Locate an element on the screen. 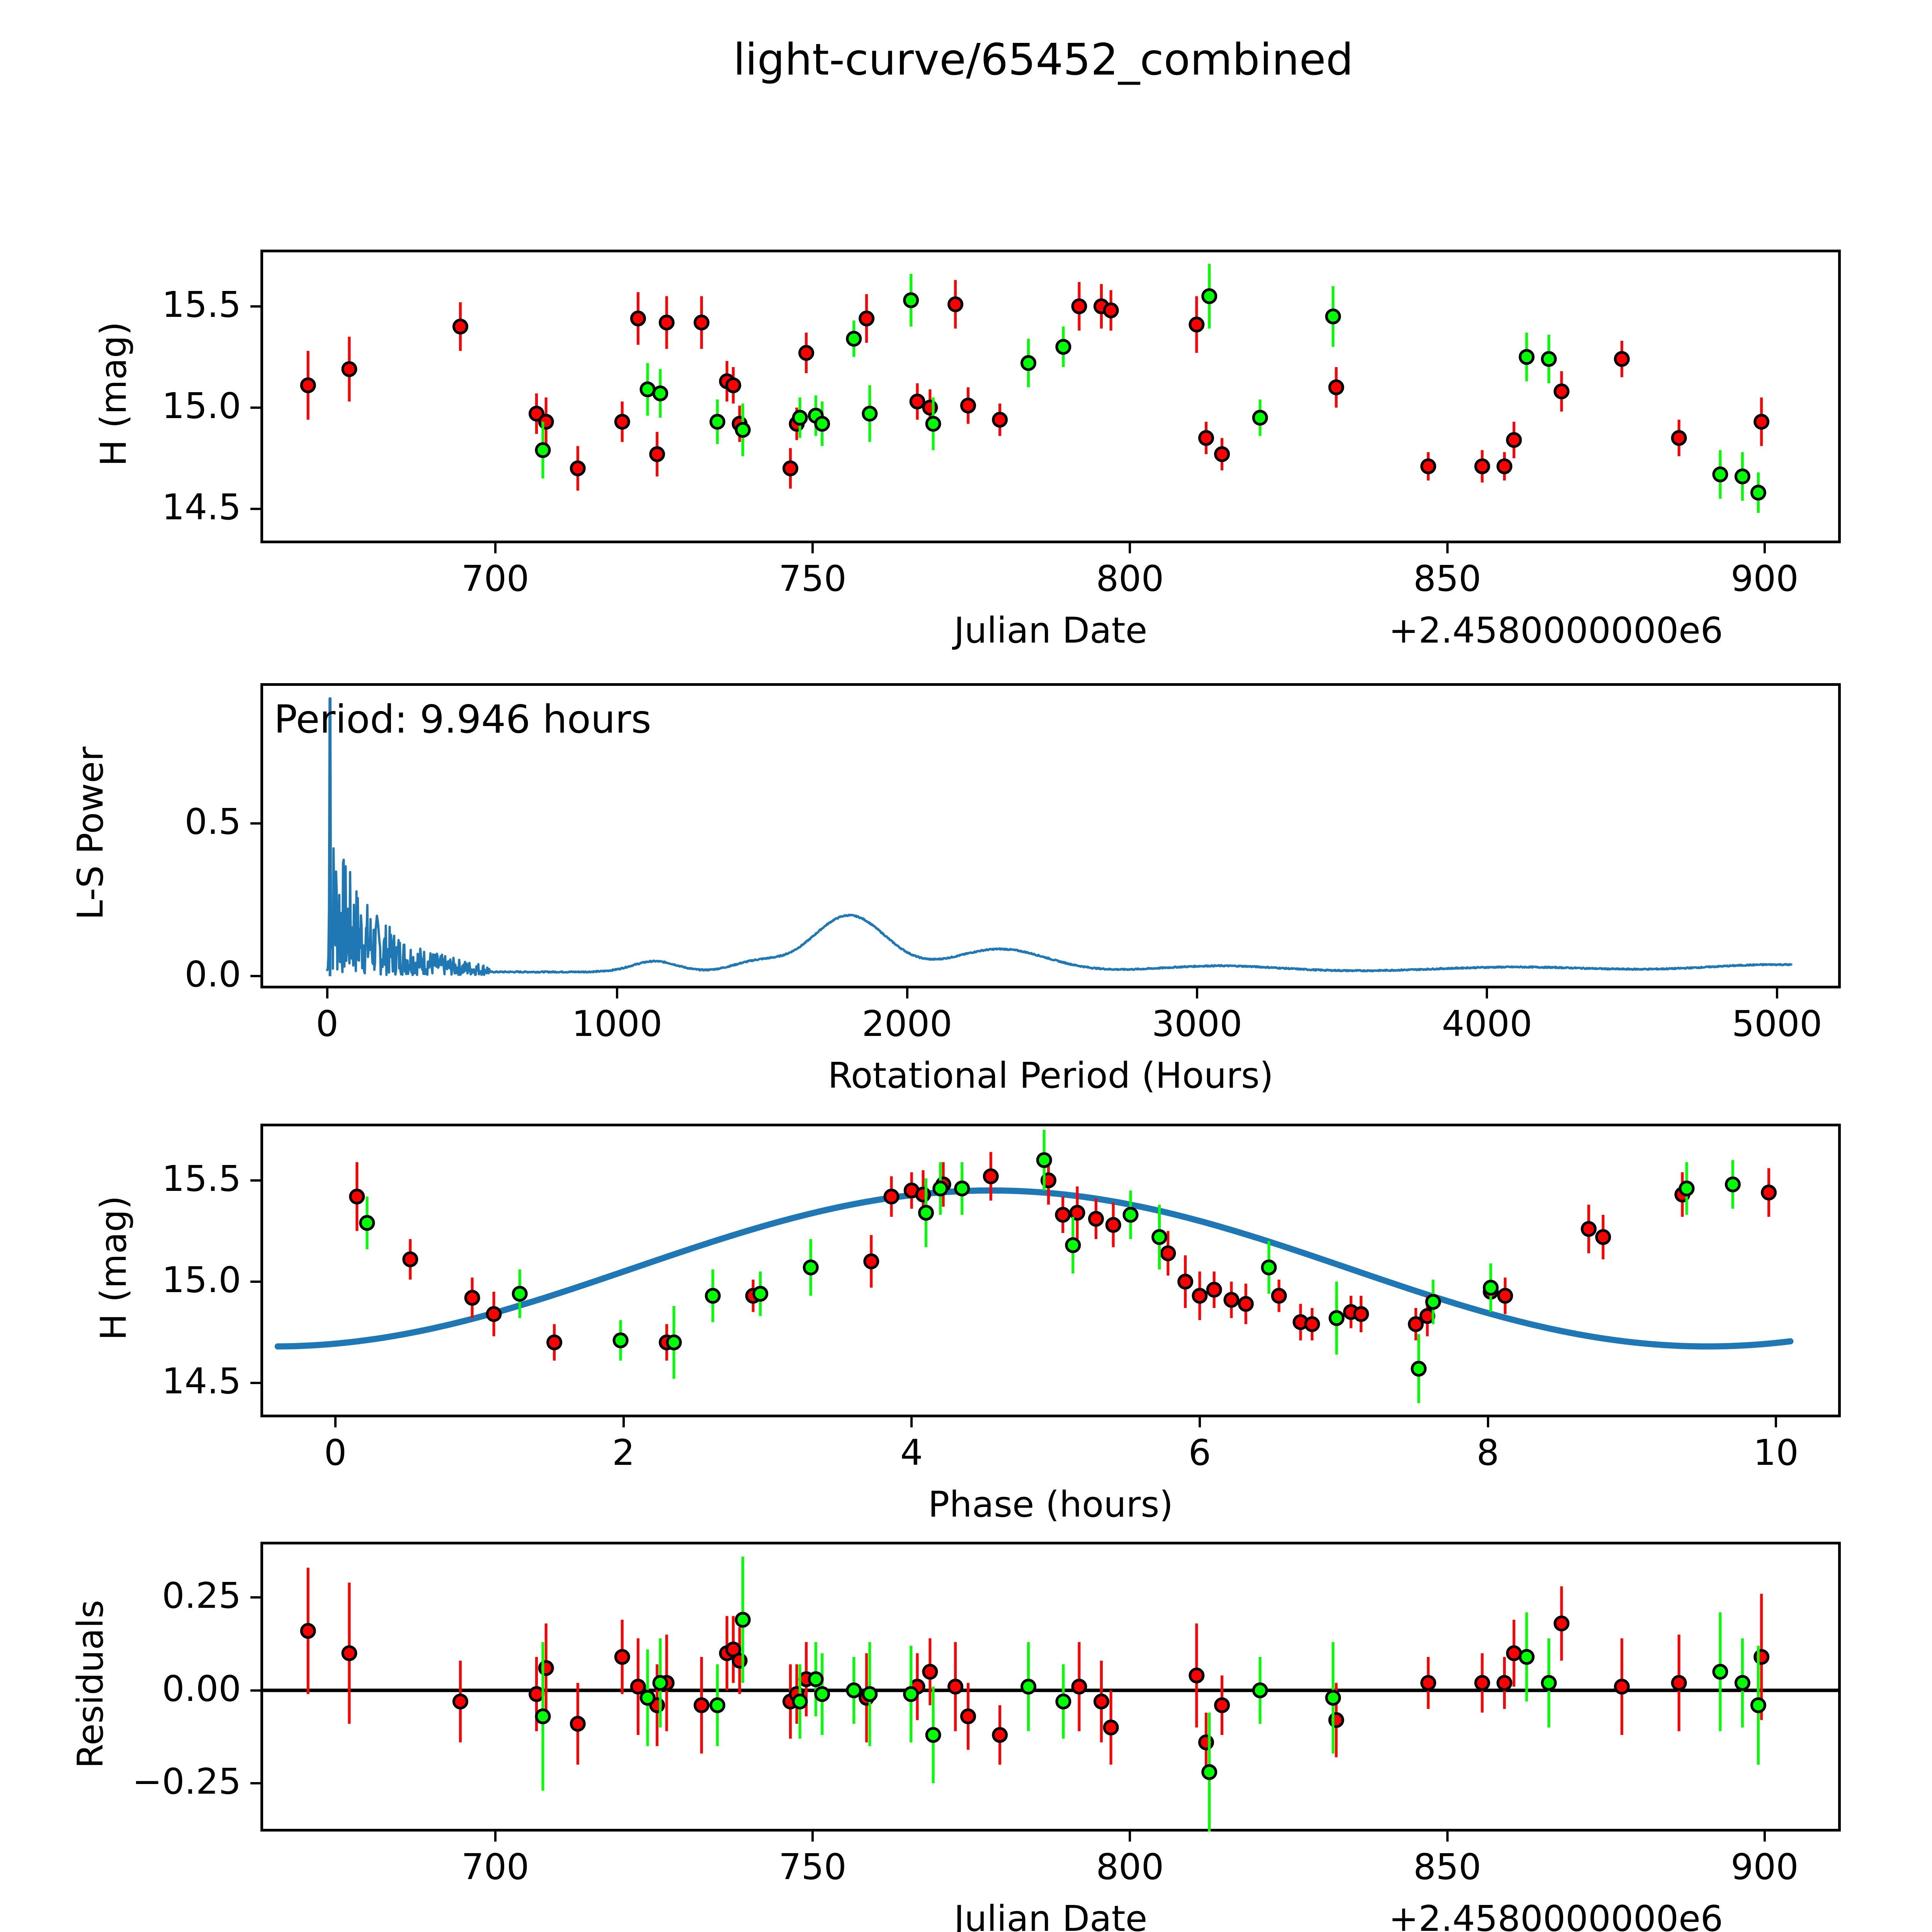  x-tick-label: 4 is located at coordinates (912, 1453).